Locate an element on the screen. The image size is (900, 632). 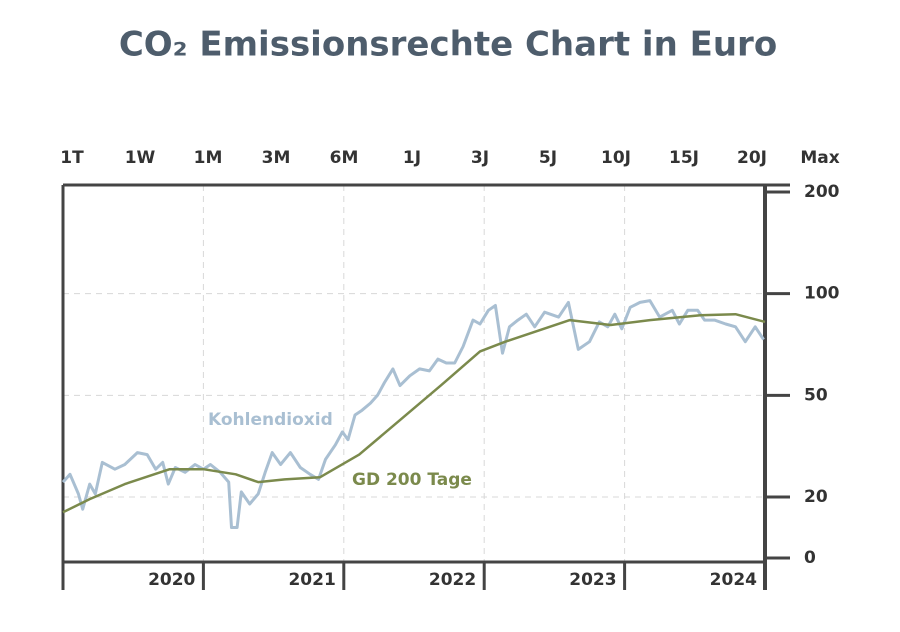
chart-title: CO₂ Emissionsrechte Chart in Euro is located at coordinates (448, 45).